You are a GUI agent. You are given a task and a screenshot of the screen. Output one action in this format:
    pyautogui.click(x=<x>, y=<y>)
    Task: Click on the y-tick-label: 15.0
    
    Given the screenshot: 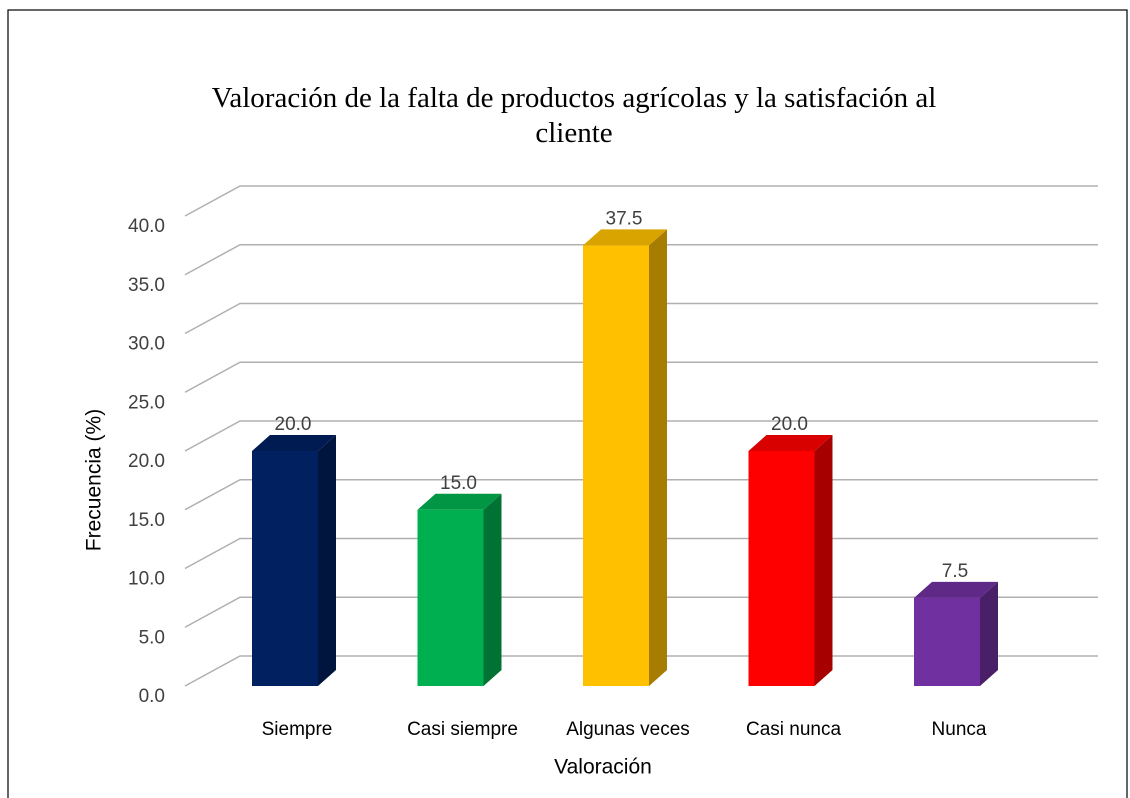 What is the action you would take?
    pyautogui.click(x=146, y=520)
    